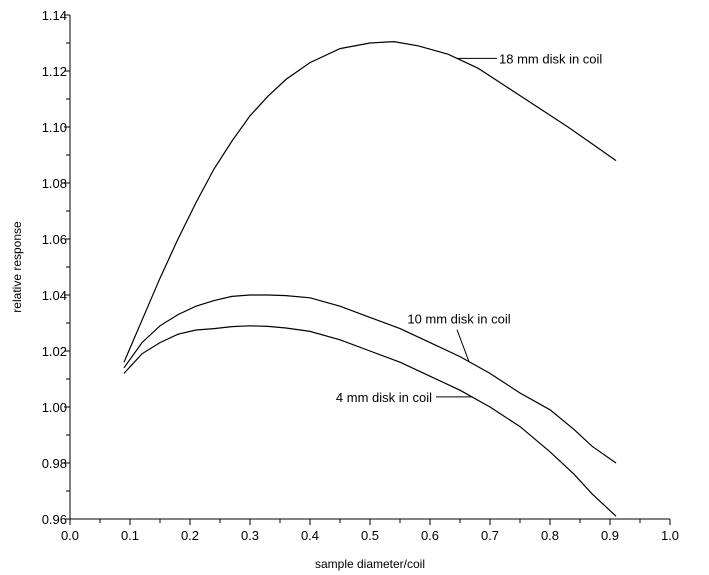 The height and width of the screenshot is (575, 709). I want to click on x-tick-label: 0.3, so click(250, 535).